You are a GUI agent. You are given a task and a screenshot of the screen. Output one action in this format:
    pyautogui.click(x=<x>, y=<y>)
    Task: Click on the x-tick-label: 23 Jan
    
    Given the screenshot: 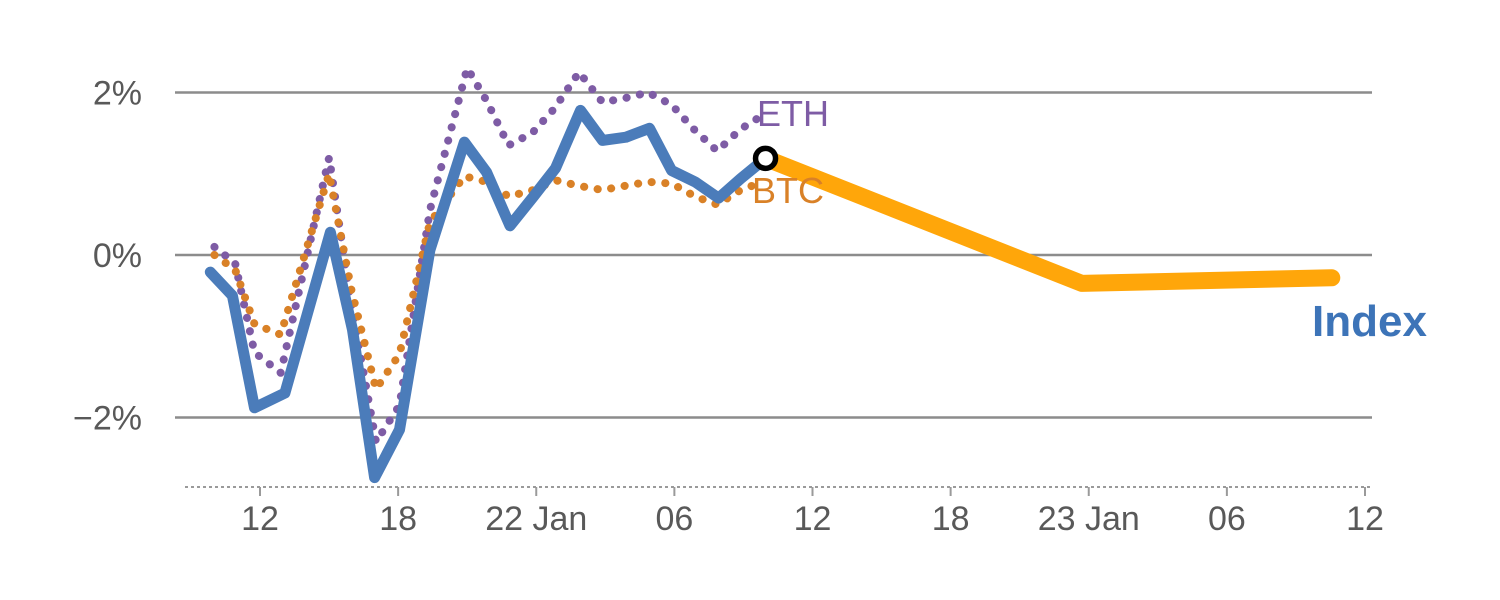 What is the action you would take?
    pyautogui.click(x=1089, y=519)
    